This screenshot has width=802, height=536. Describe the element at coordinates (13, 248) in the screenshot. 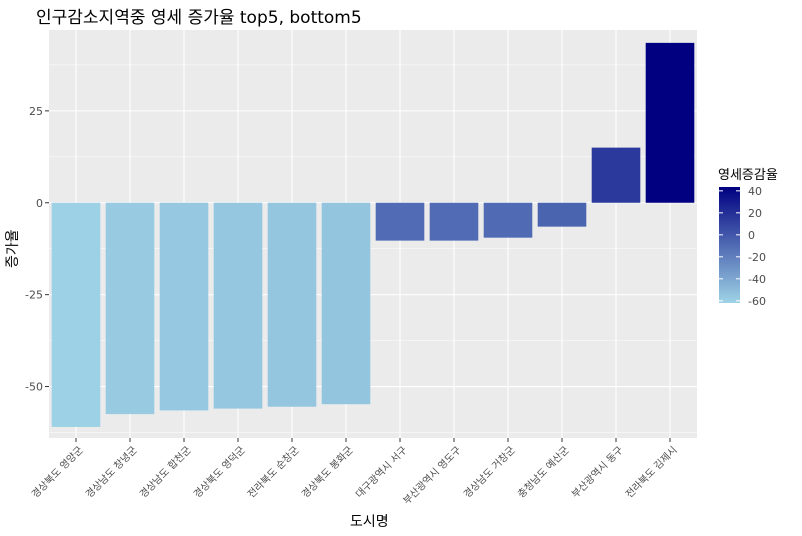

I see `y-axis-label: 증가율` at that location.